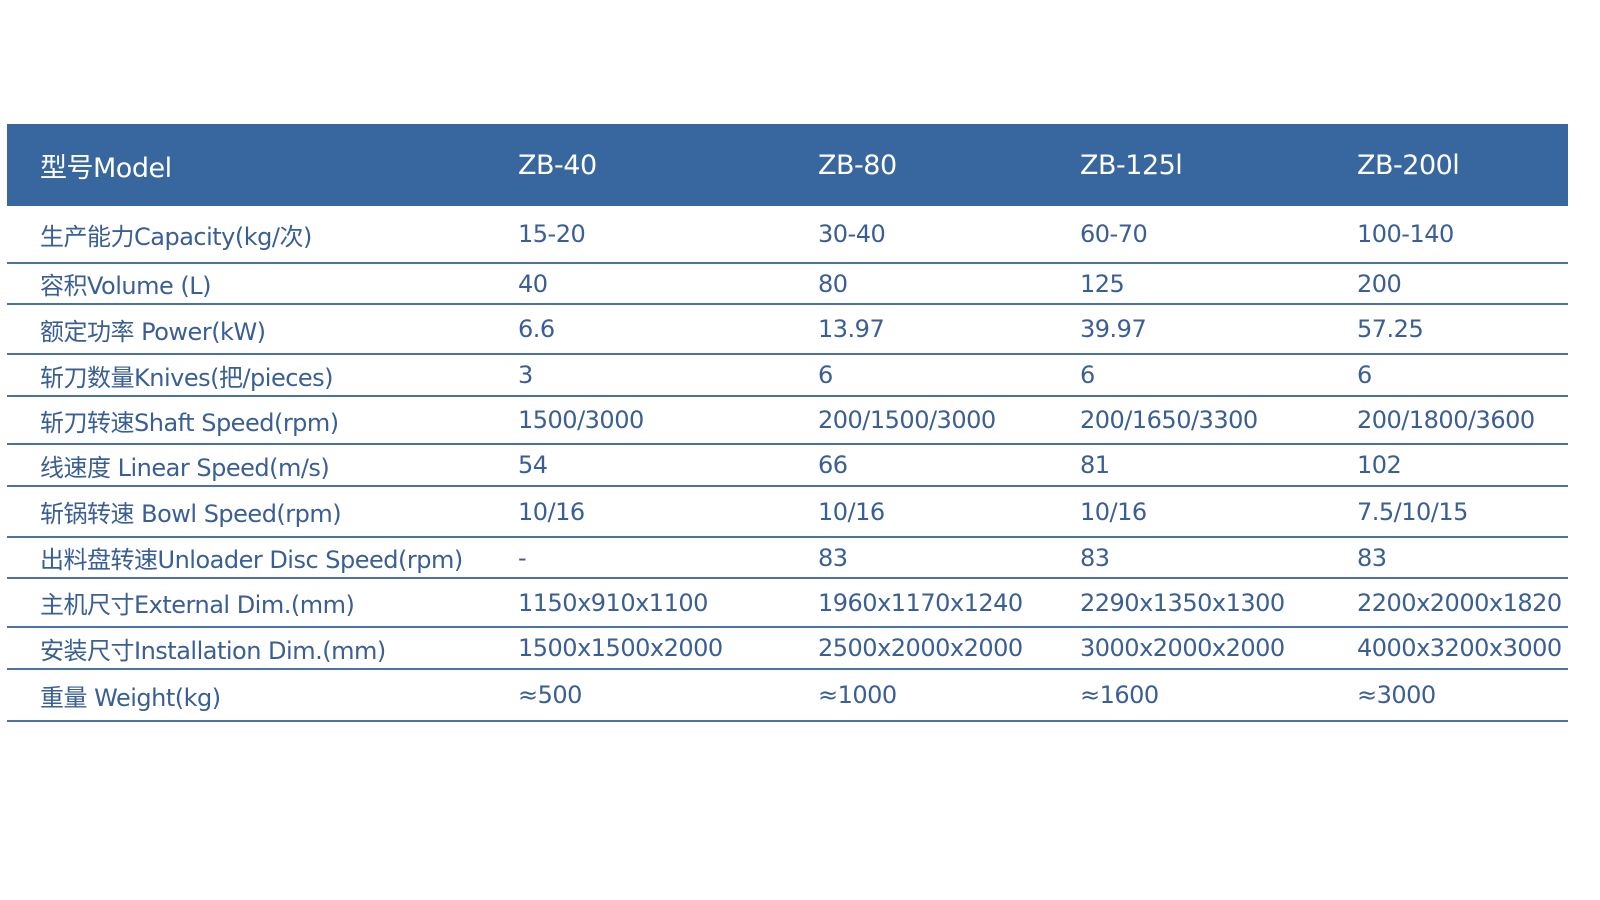  What do you see at coordinates (522, 557) in the screenshot?
I see `cell-value: -` at bounding box center [522, 557].